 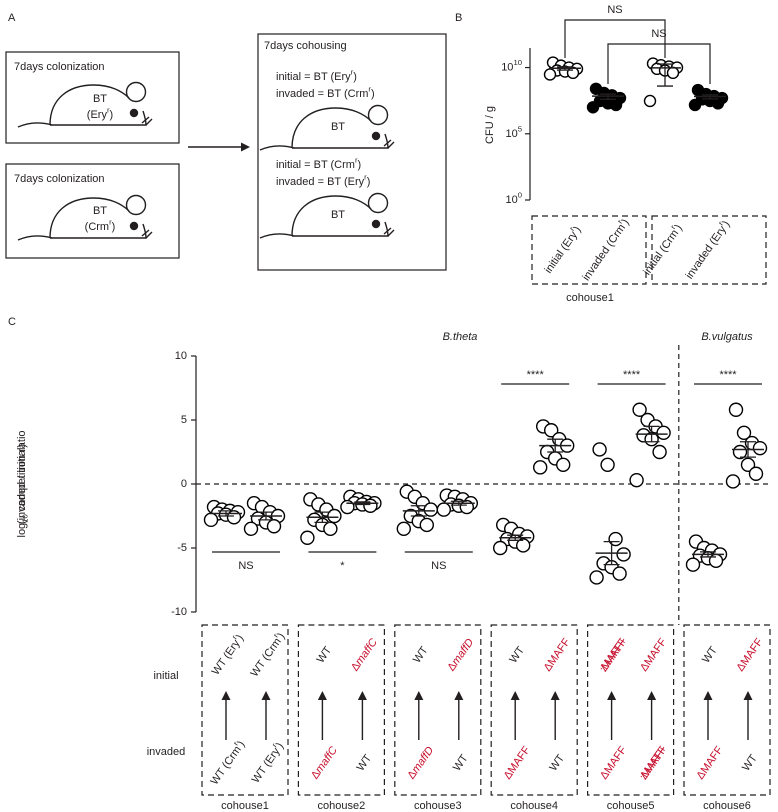 I want to click on invaded-strain: ΔMAFF, so click(x=613, y=763).